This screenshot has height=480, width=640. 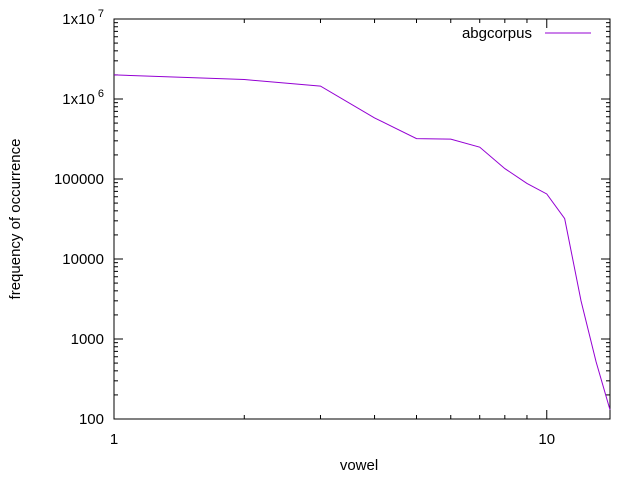 What do you see at coordinates (497, 33) in the screenshot?
I see `legend-label: abgcorpus` at bounding box center [497, 33].